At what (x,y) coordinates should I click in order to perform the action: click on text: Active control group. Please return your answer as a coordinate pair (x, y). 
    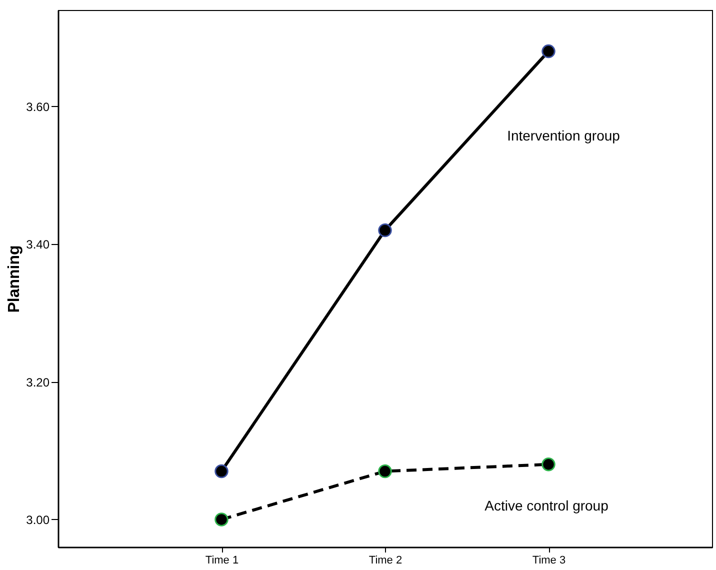
    Looking at the image, I should click on (546, 505).